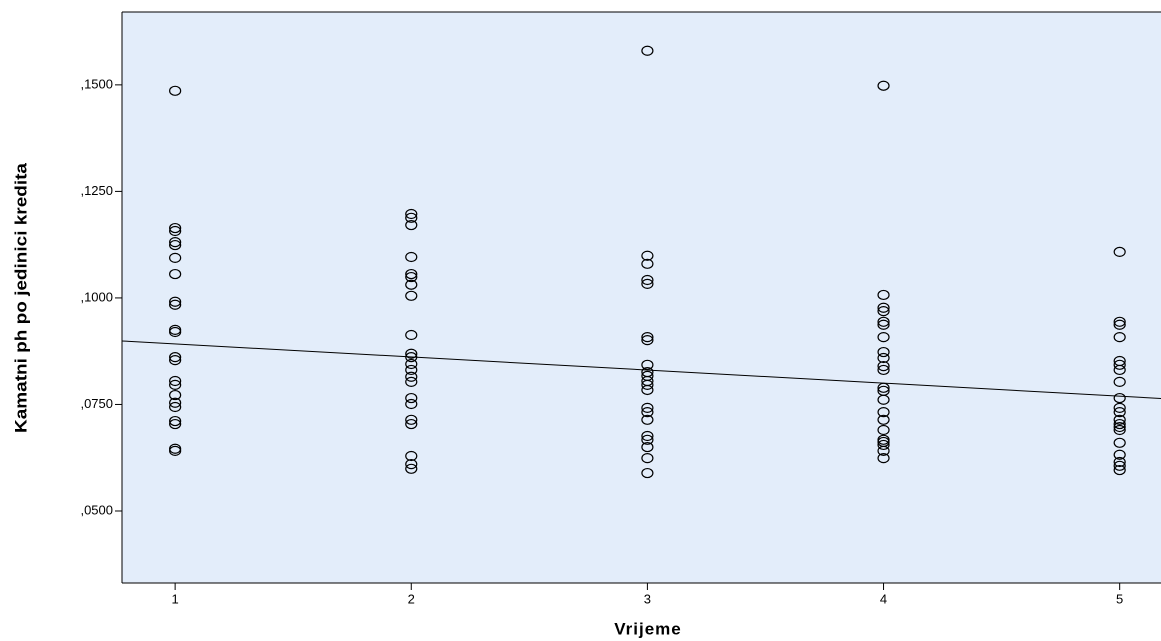  I want to click on y-tick-label: ,0500, so click(96, 509).